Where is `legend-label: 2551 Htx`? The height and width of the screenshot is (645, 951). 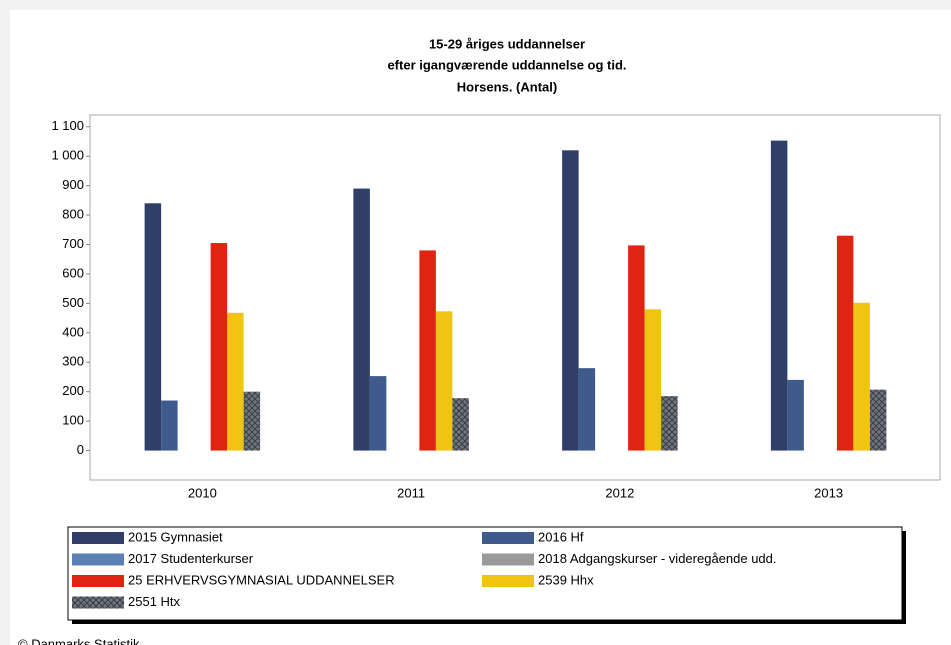
legend-label: 2551 Htx is located at coordinates (154, 601).